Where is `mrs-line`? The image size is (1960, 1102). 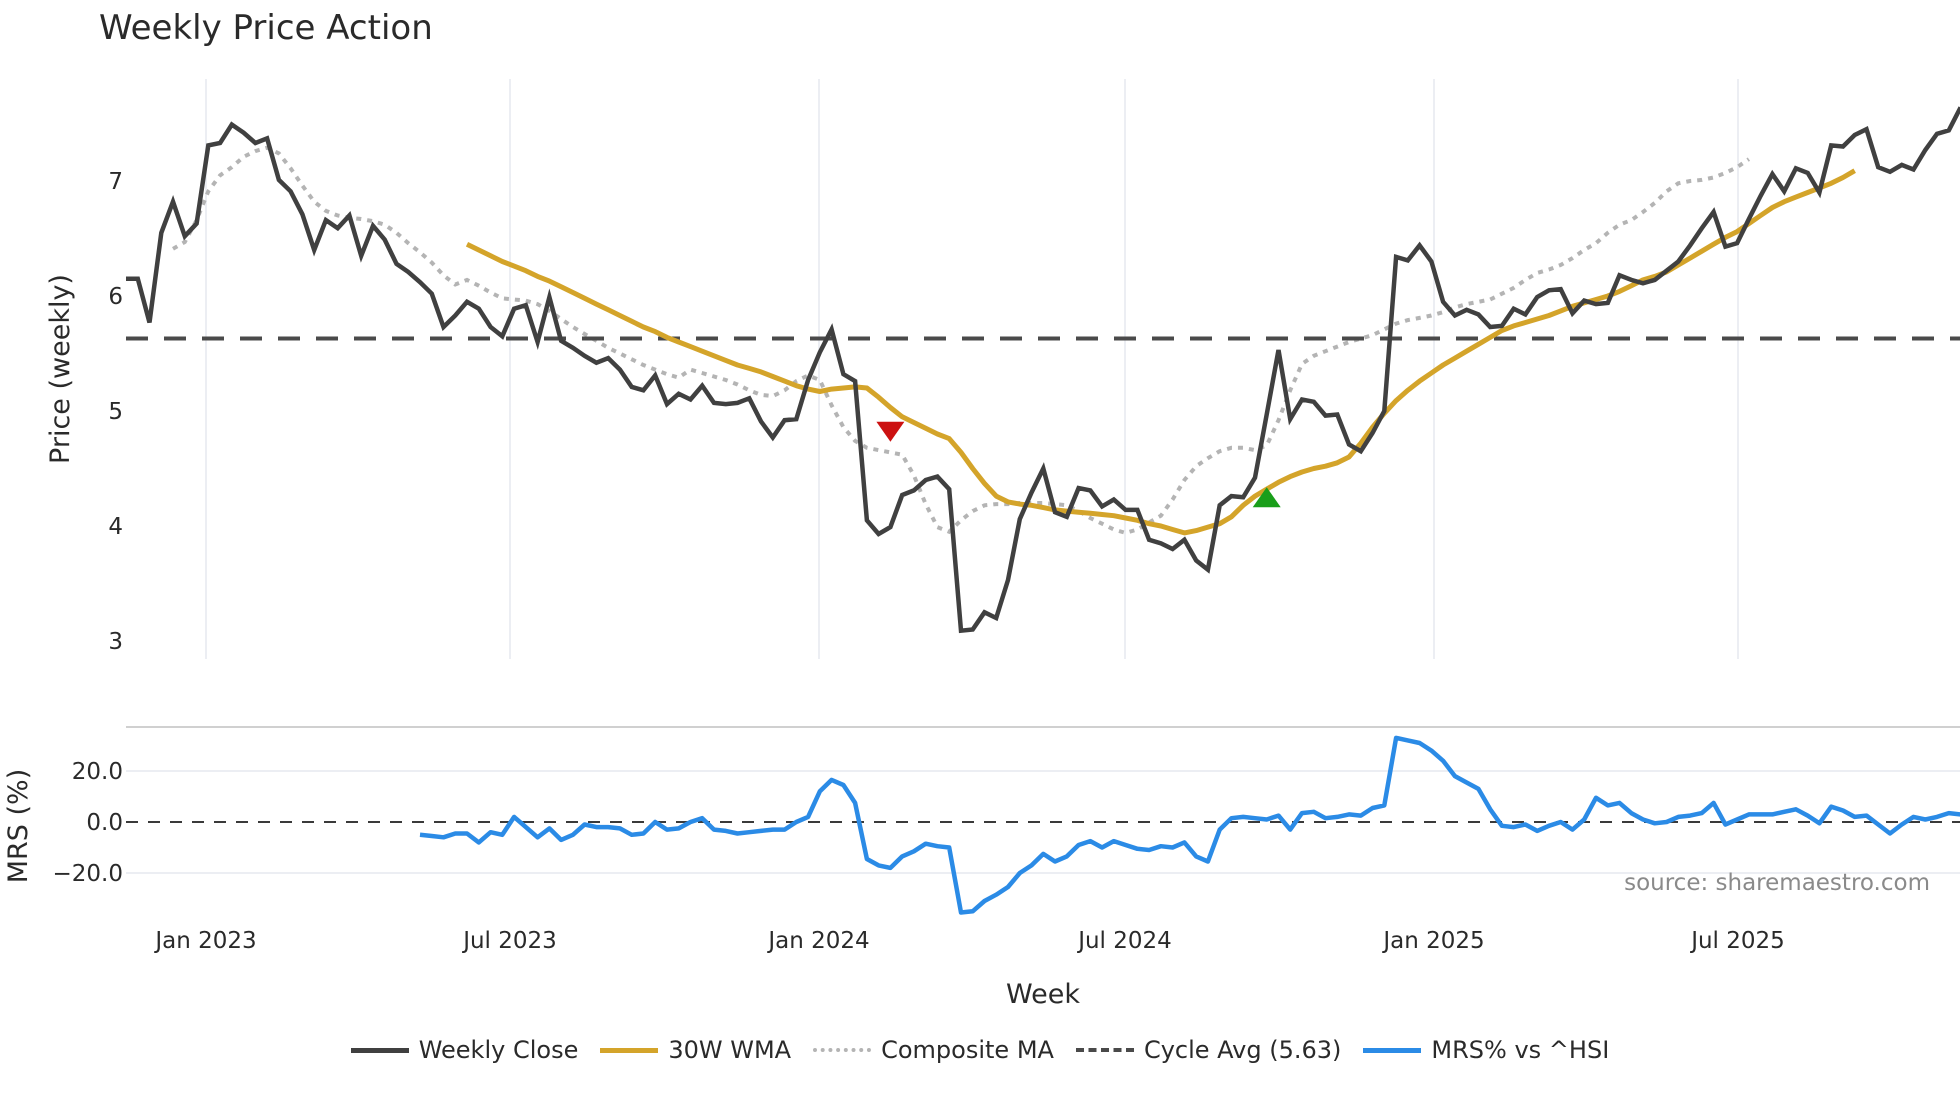 mrs-line is located at coordinates (1189, 825).